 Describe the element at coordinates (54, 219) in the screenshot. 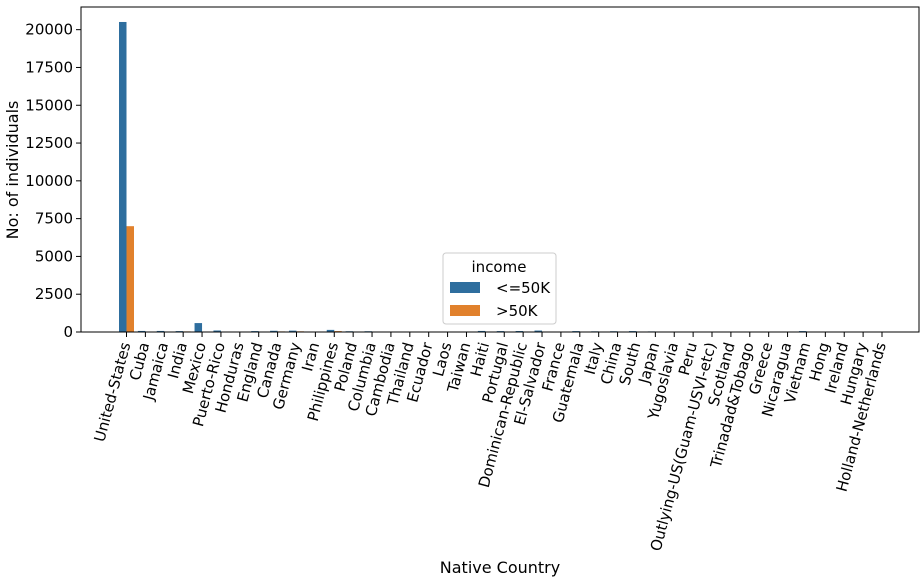

I see `y-tick-label-7500: 7500` at that location.